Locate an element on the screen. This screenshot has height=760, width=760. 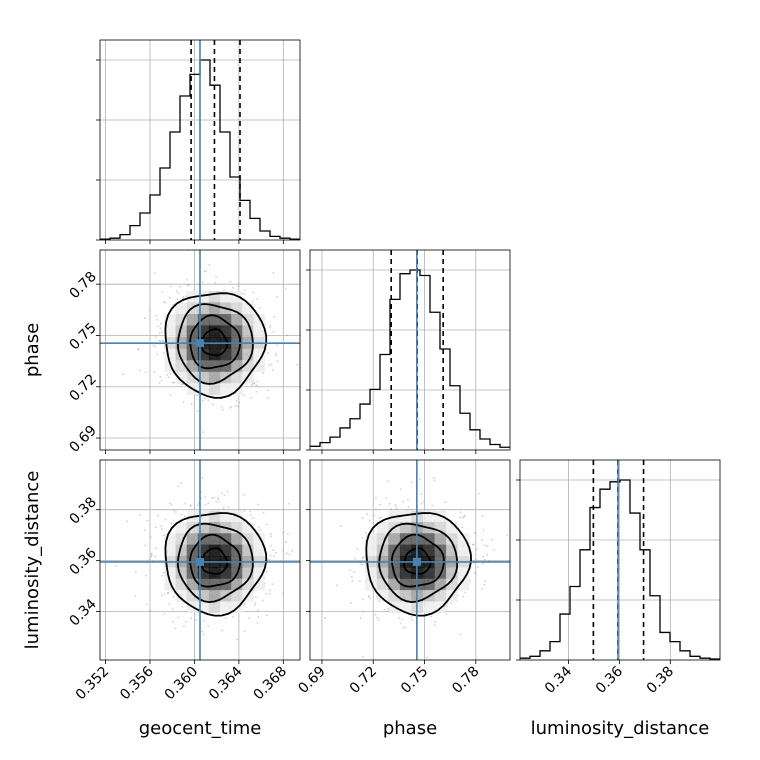
panel-frame is located at coordinates (200, 140).